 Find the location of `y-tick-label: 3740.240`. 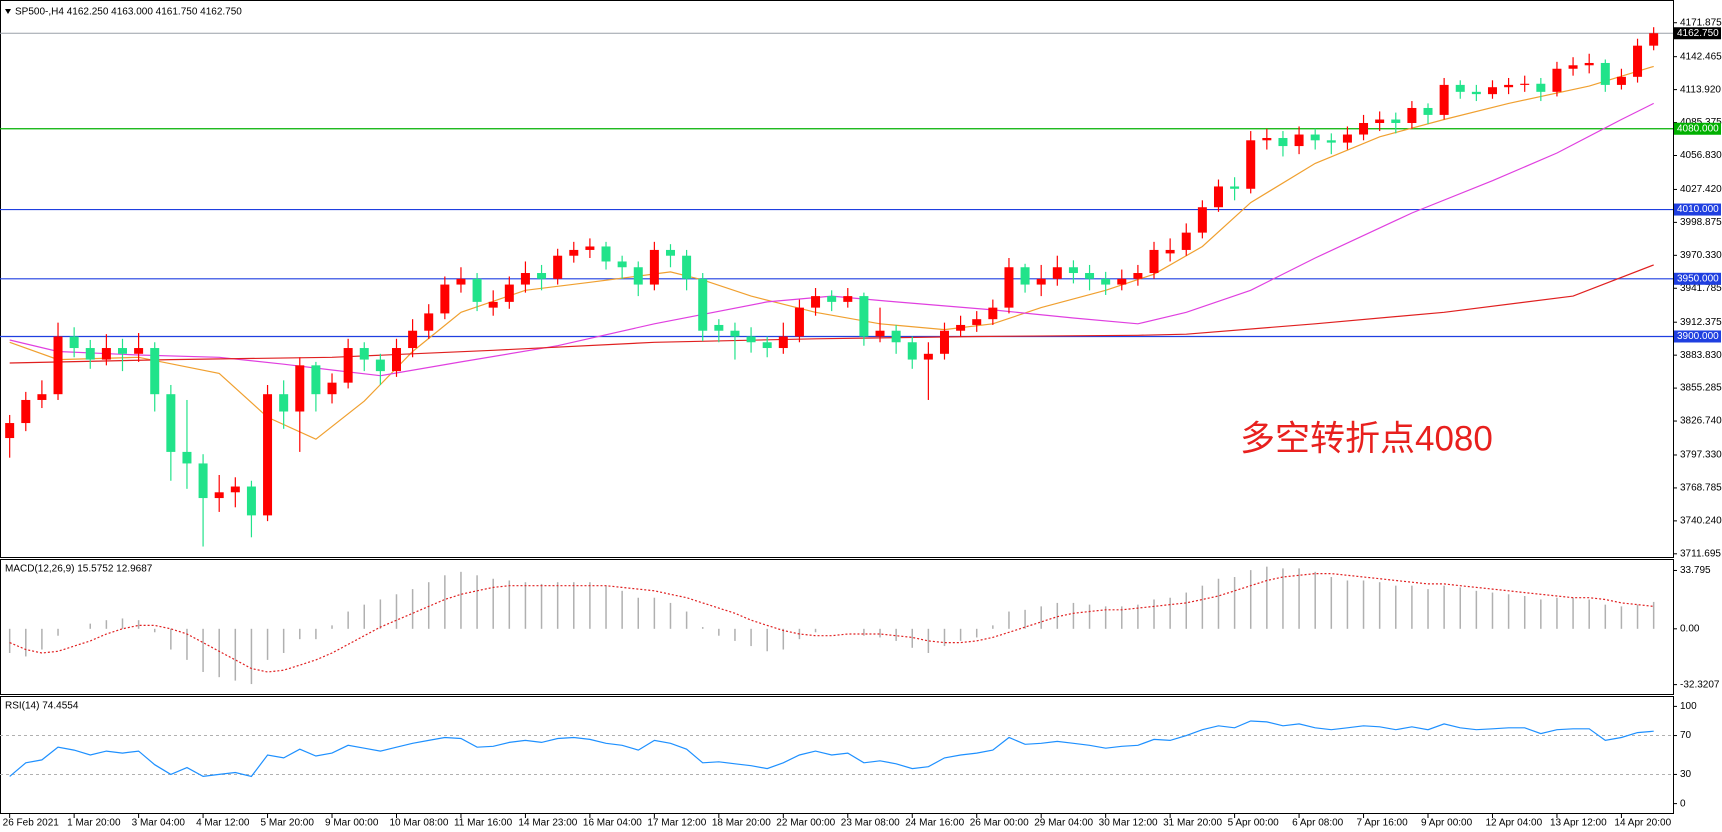

y-tick-label: 3740.240 is located at coordinates (1701, 521).